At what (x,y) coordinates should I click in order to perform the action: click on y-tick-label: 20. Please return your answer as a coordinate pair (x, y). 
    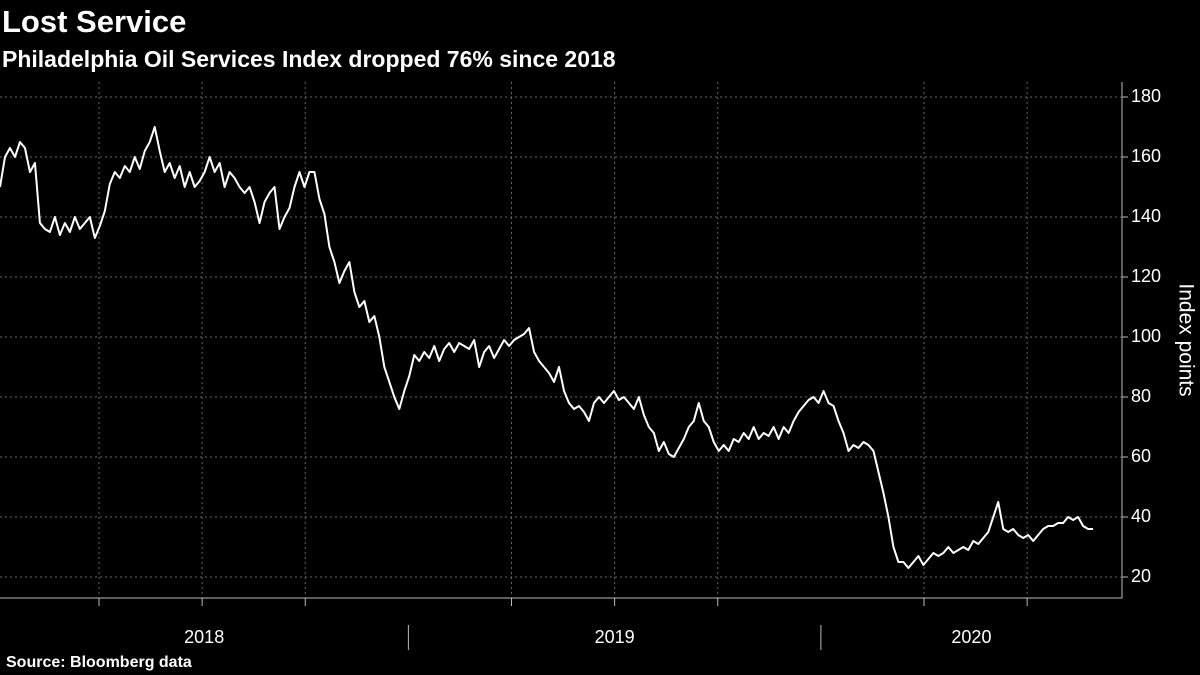
    Looking at the image, I should click on (1141, 576).